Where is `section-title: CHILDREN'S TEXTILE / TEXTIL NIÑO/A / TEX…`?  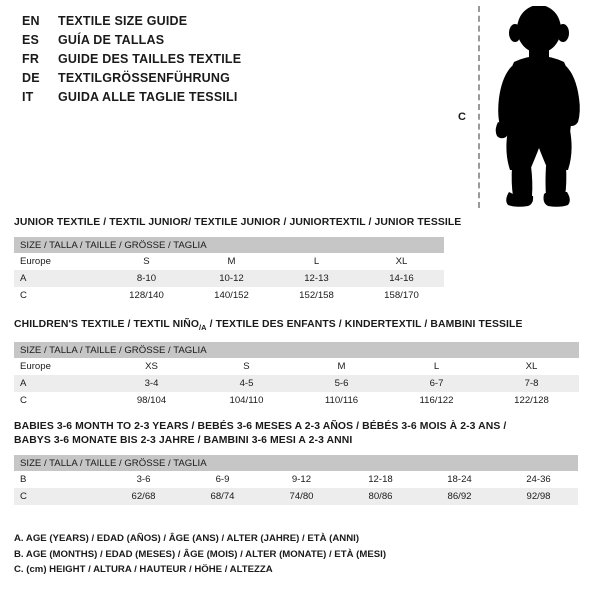 section-title: CHILDREN'S TEXTILE / TEXTIL NIÑO/A / TEX… is located at coordinates (296, 326).